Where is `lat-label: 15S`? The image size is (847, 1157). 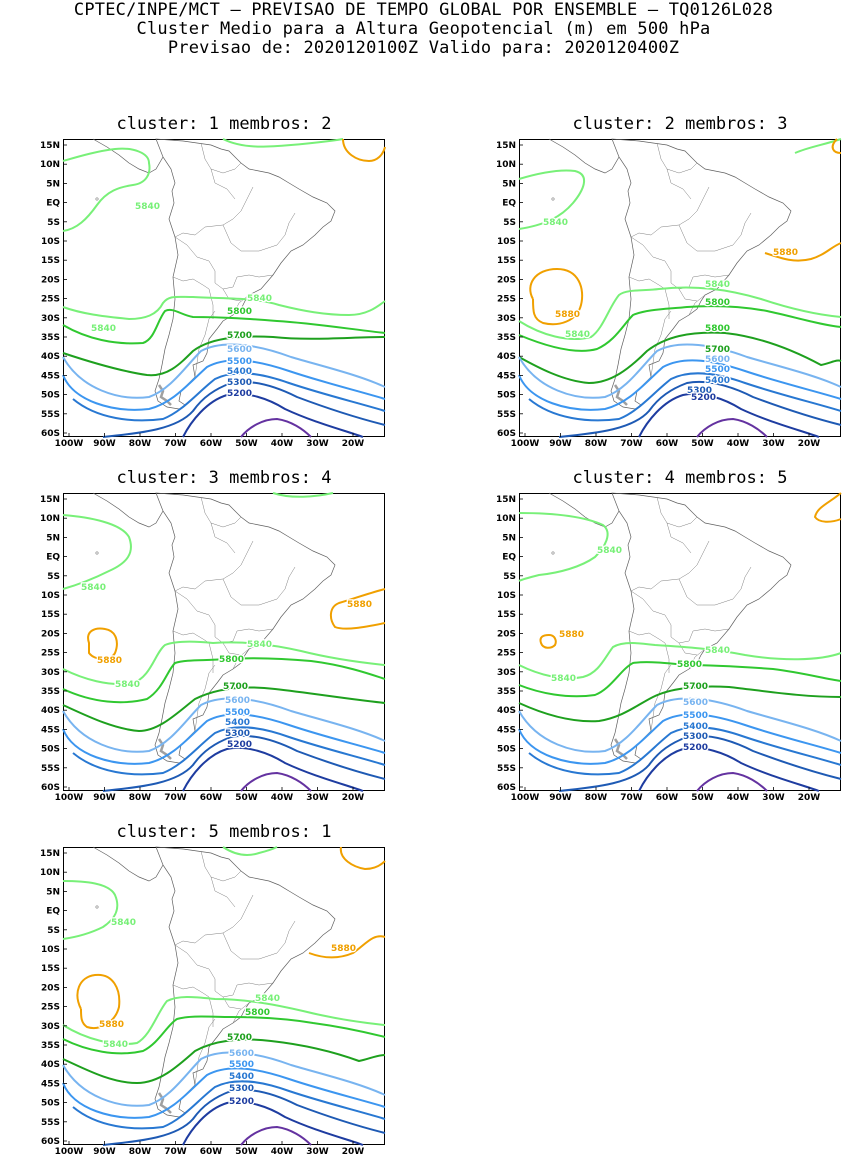
lat-label: 15S is located at coordinates (50, 261).